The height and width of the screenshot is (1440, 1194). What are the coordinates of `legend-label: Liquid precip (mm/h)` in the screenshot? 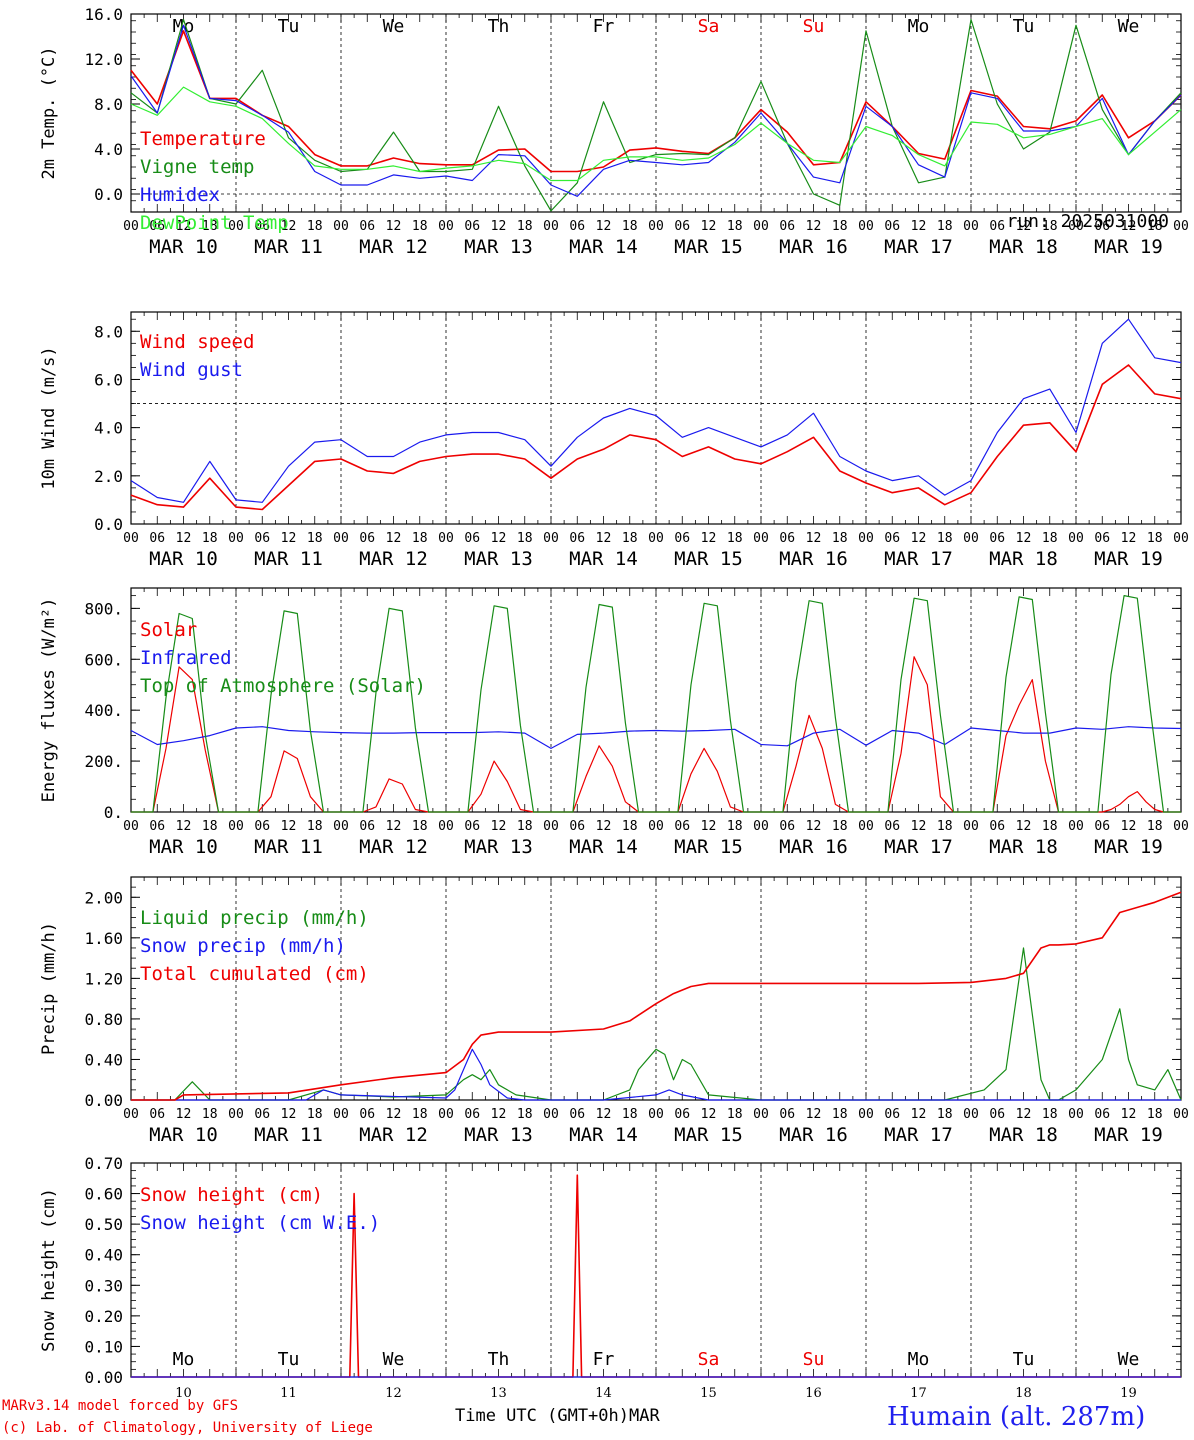 It's located at (254, 918).